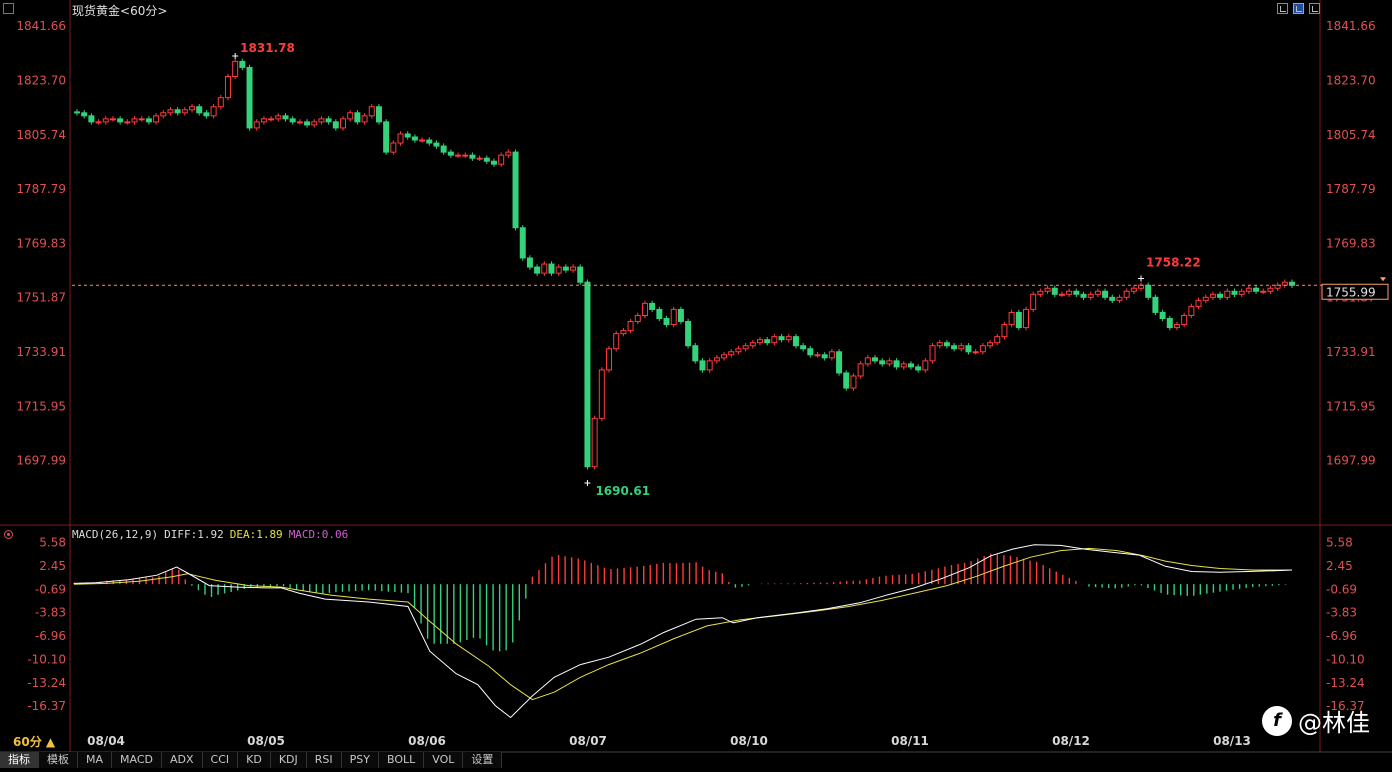  Describe the element at coordinates (1351, 461) in the screenshot. I see `price-tick-right-8: 1697.99` at that location.